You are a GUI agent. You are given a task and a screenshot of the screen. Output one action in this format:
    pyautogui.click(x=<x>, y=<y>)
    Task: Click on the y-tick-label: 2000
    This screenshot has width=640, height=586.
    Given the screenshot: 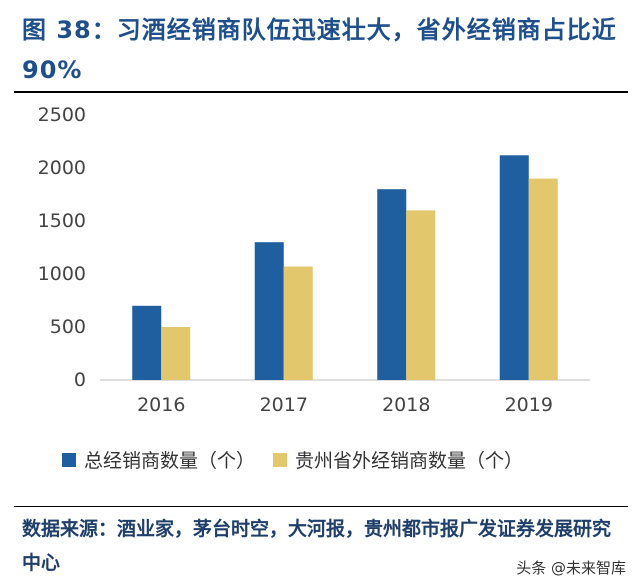 What is the action you would take?
    pyautogui.click(x=62, y=168)
    